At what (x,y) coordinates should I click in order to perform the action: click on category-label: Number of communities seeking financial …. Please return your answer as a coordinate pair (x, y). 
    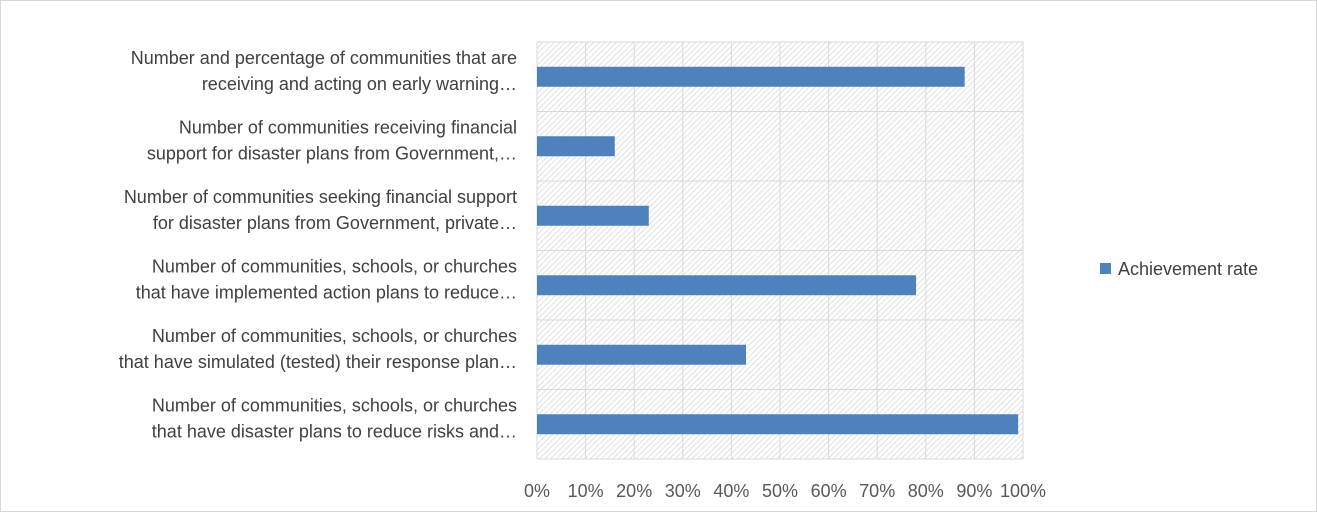
    Looking at the image, I should click on (320, 210).